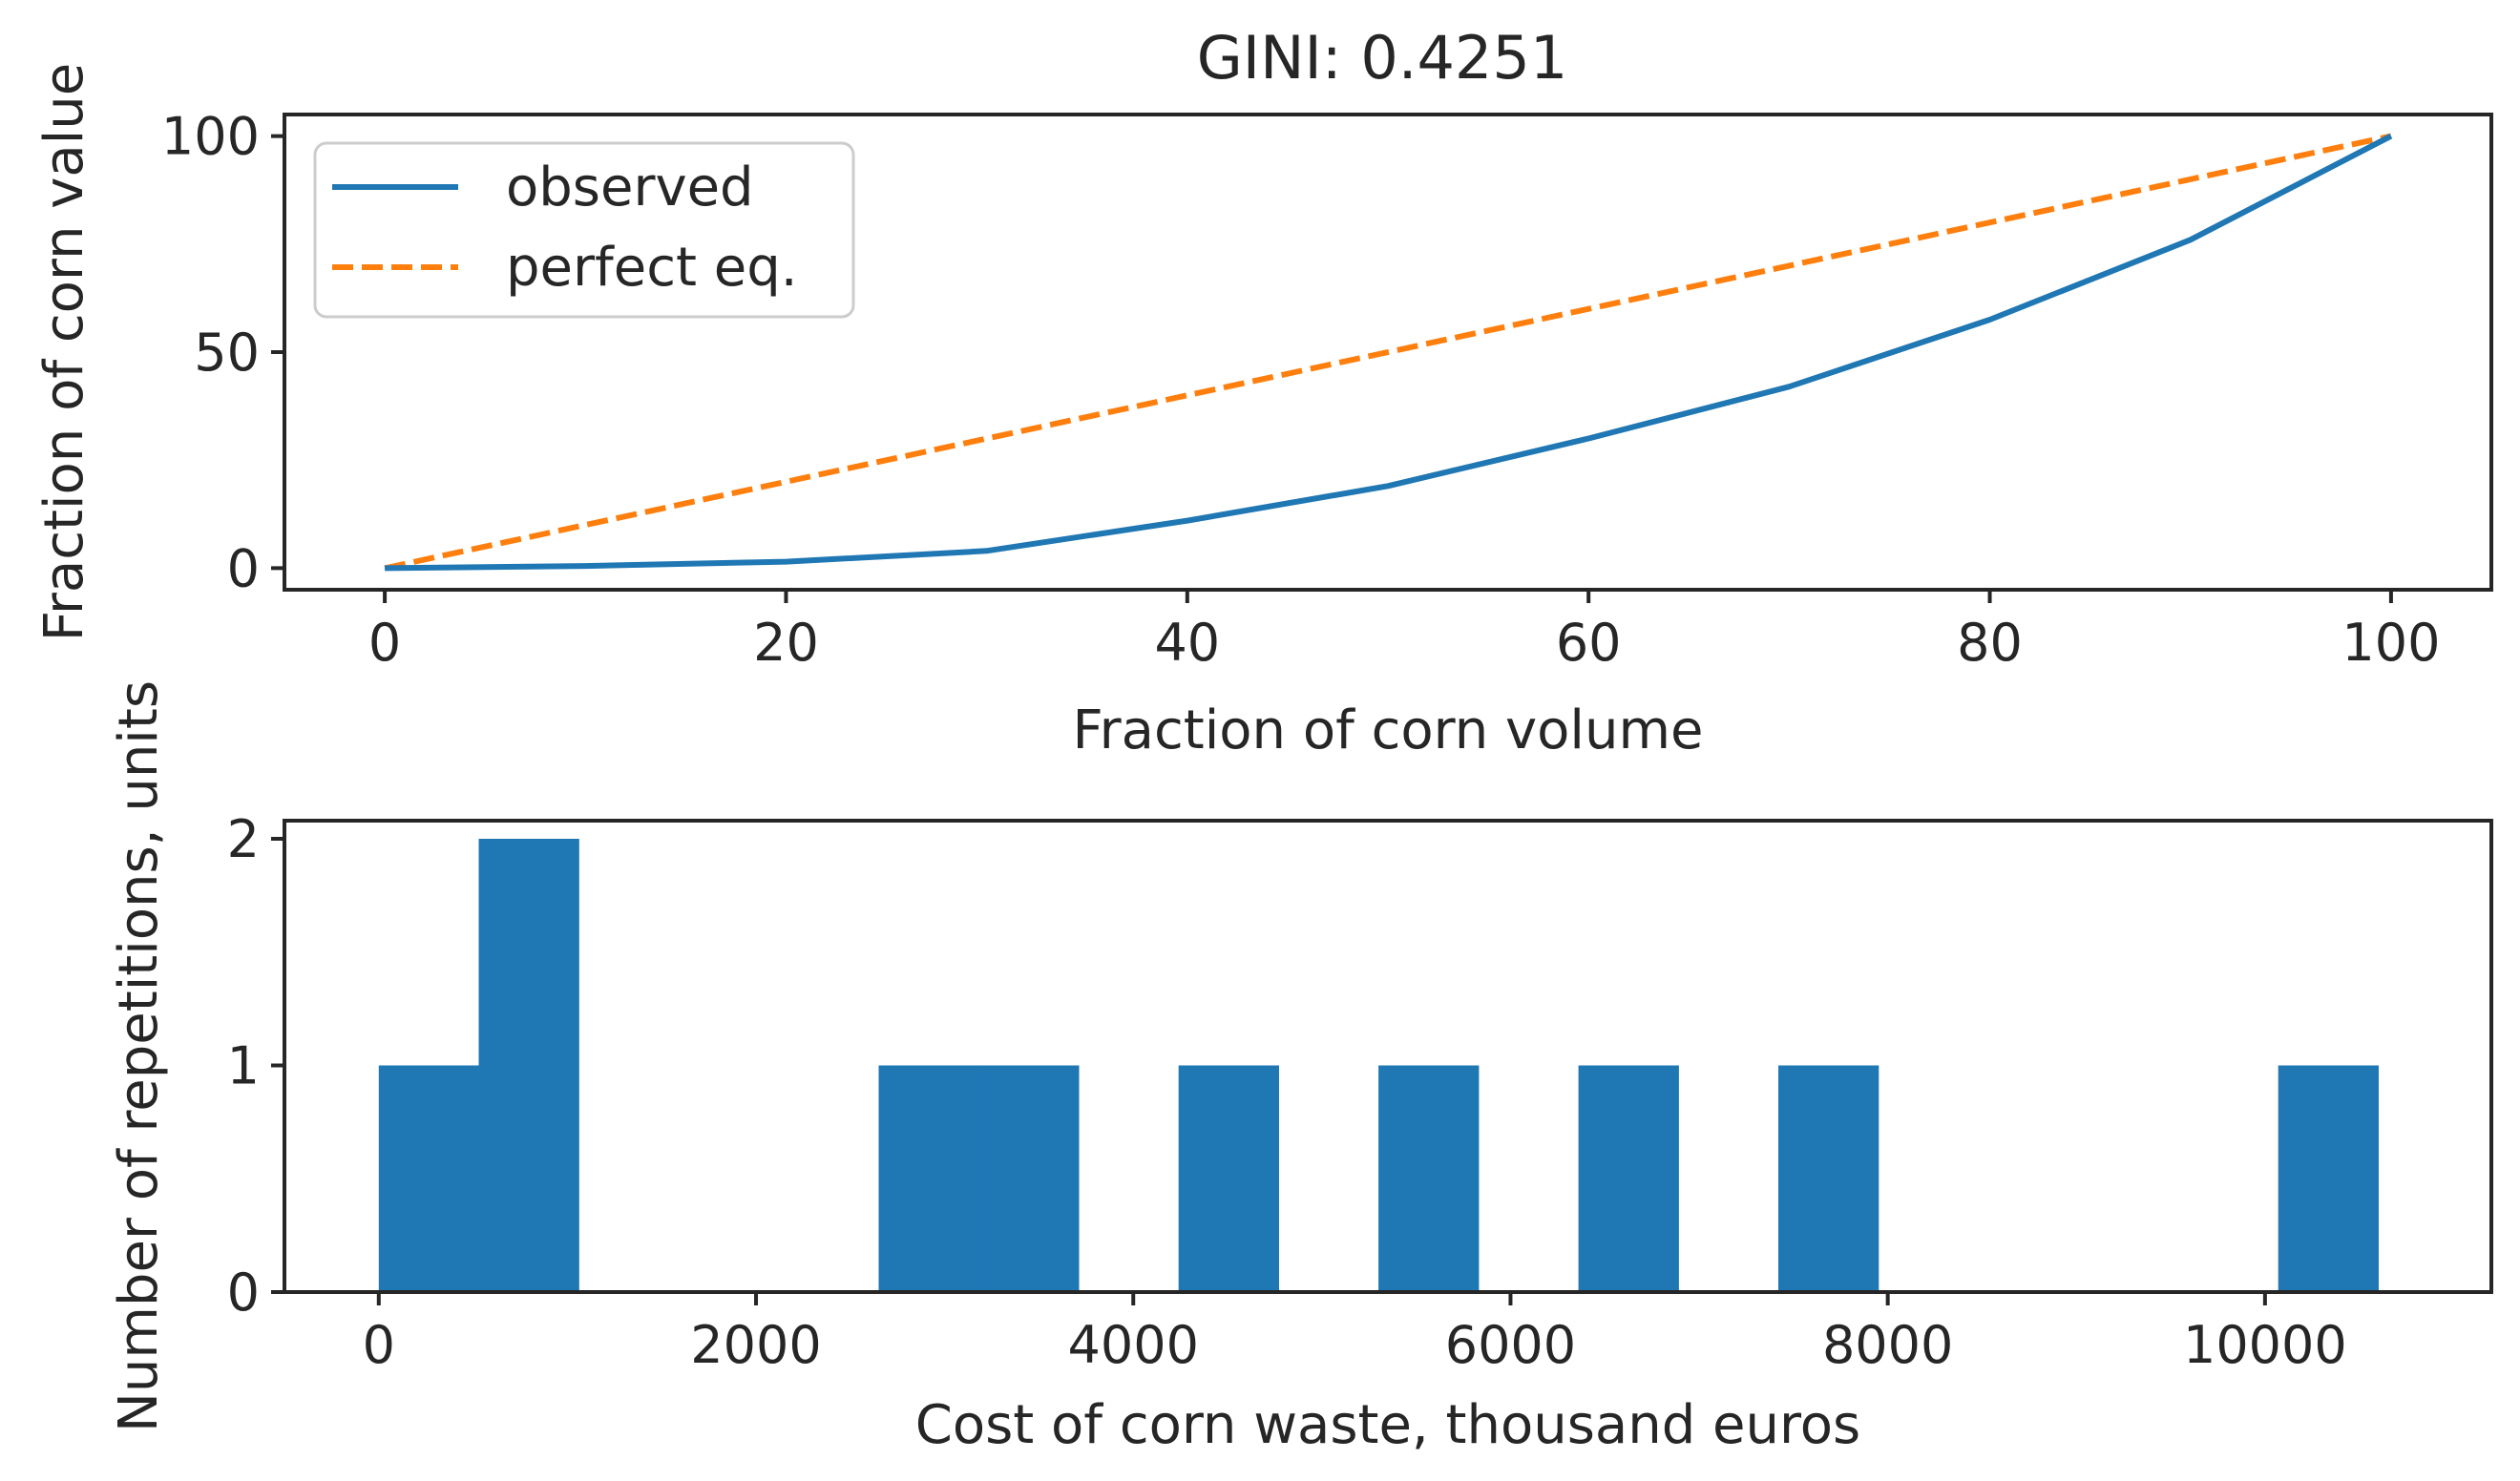 This screenshot has height=1481, width=2520. I want to click on y-tick-label: 50, so click(227, 353).